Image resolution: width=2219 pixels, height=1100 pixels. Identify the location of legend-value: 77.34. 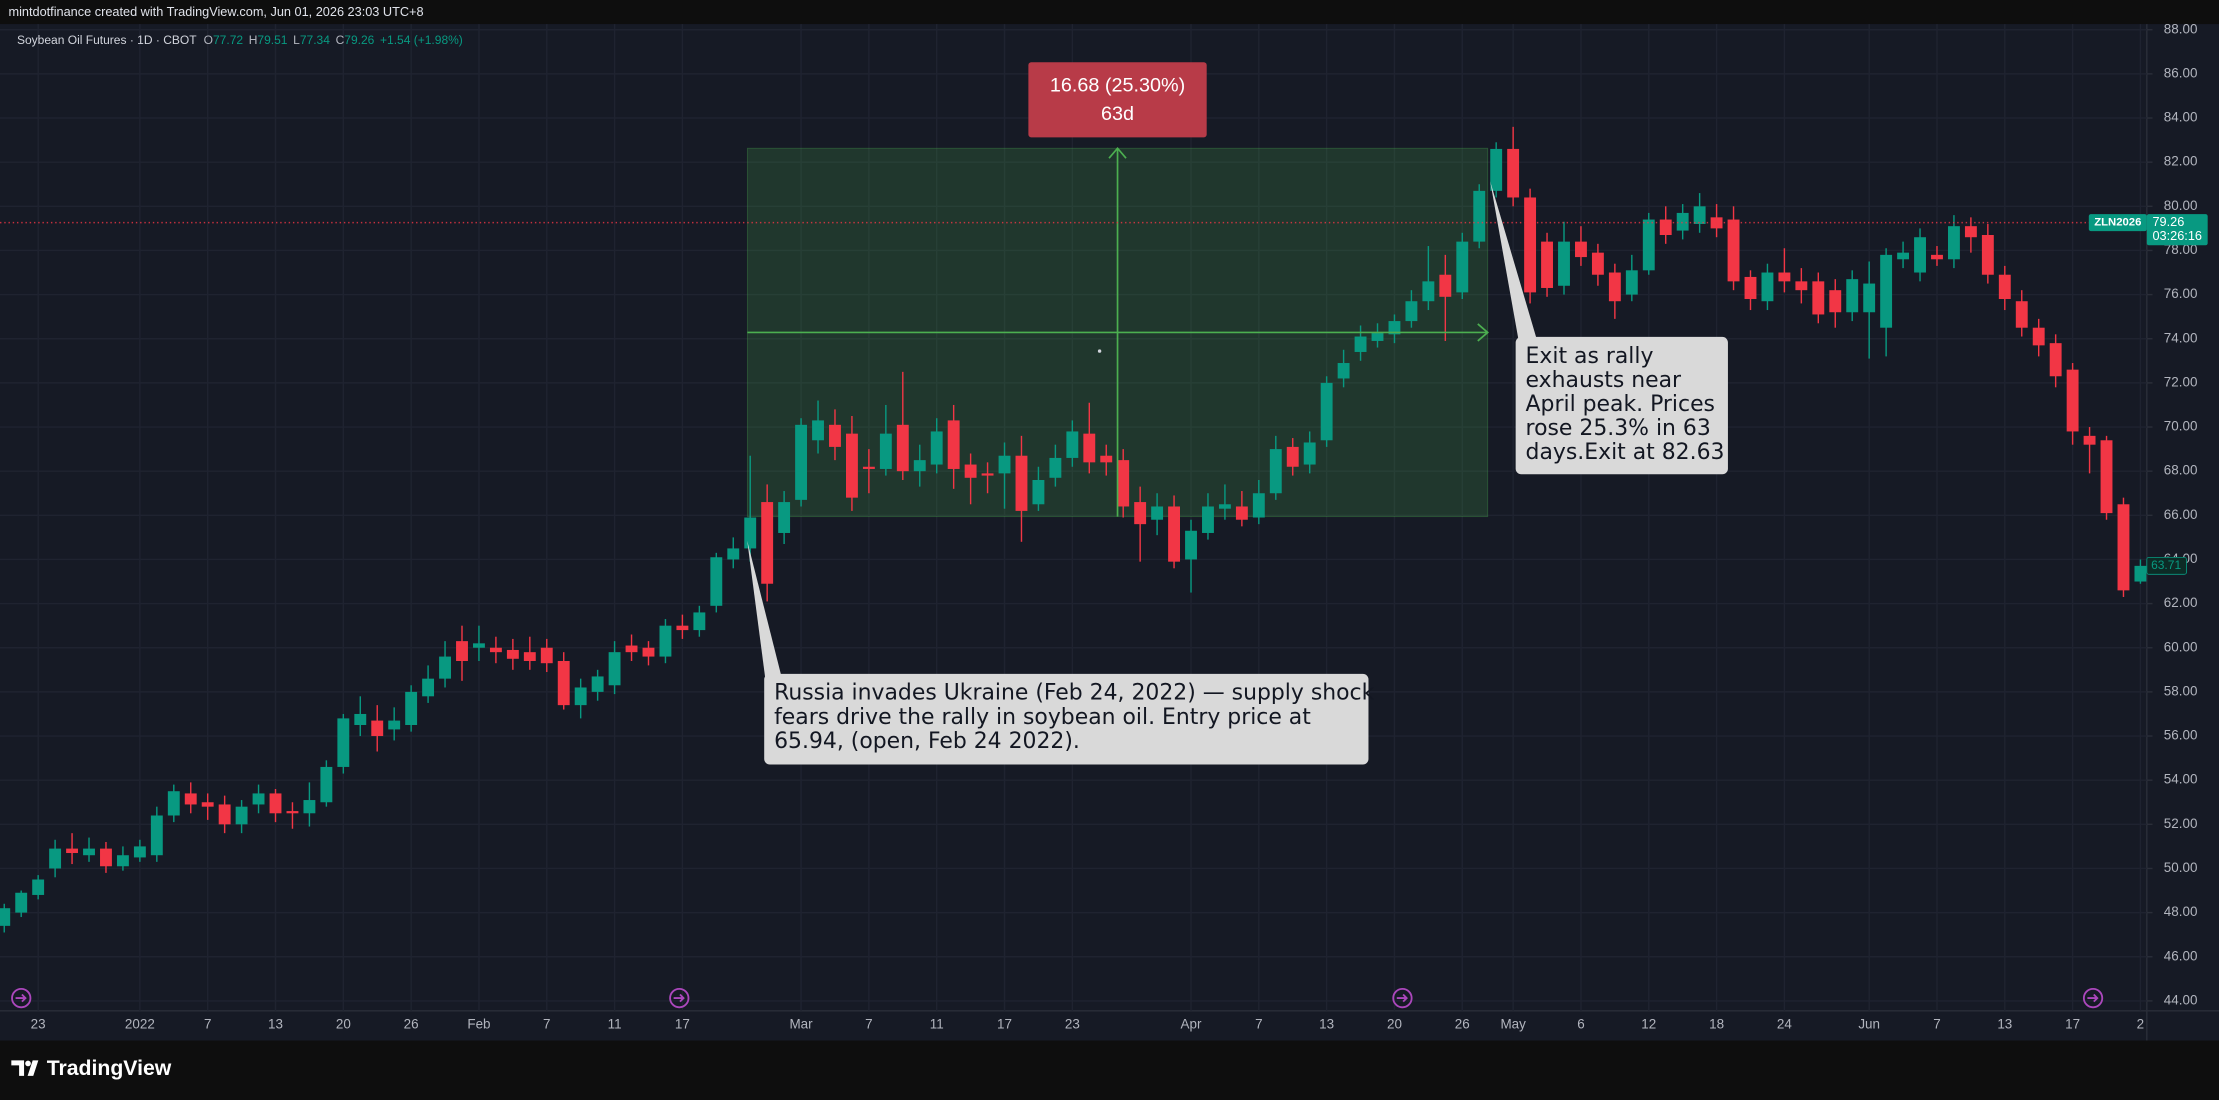
(315, 40).